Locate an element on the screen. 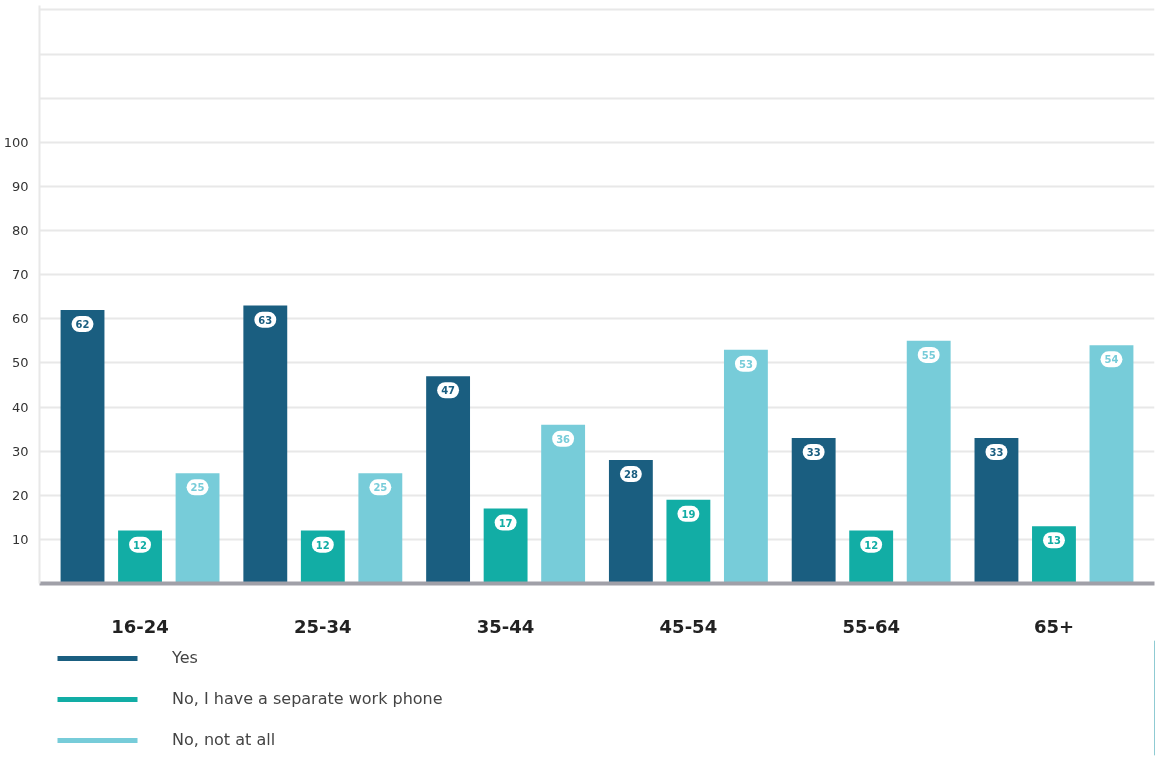 The image size is (1174, 769). legend-label: No, I have a separate work phone is located at coordinates (307, 698).